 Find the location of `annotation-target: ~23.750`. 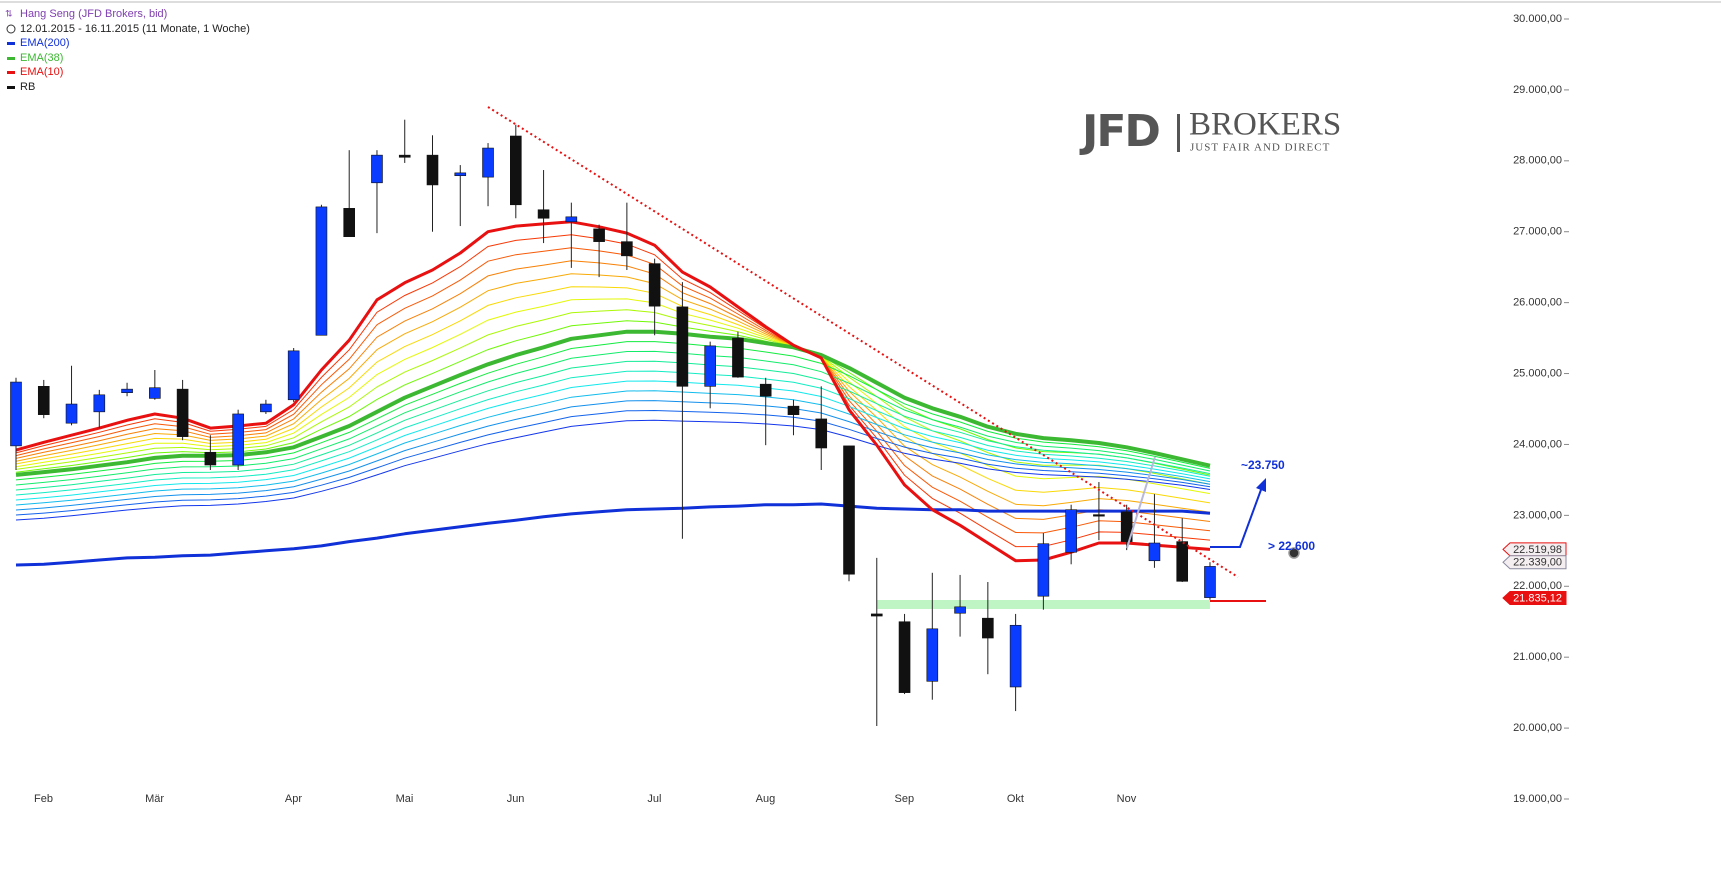

annotation-target: ~23.750 is located at coordinates (1263, 465).